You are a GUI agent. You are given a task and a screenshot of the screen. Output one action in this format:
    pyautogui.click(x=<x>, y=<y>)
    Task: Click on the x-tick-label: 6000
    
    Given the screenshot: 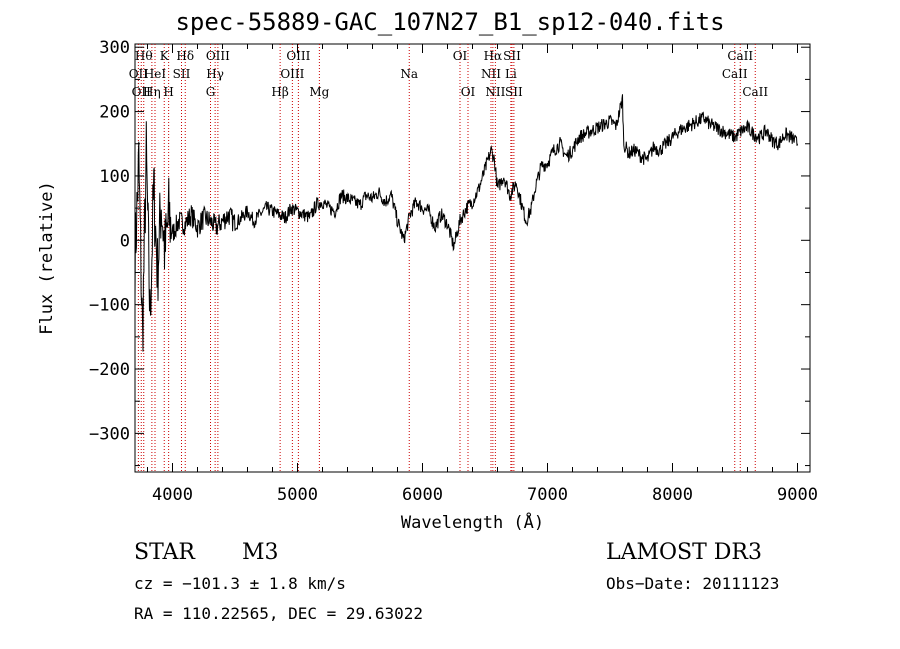 What is the action you would take?
    pyautogui.click(x=422, y=495)
    